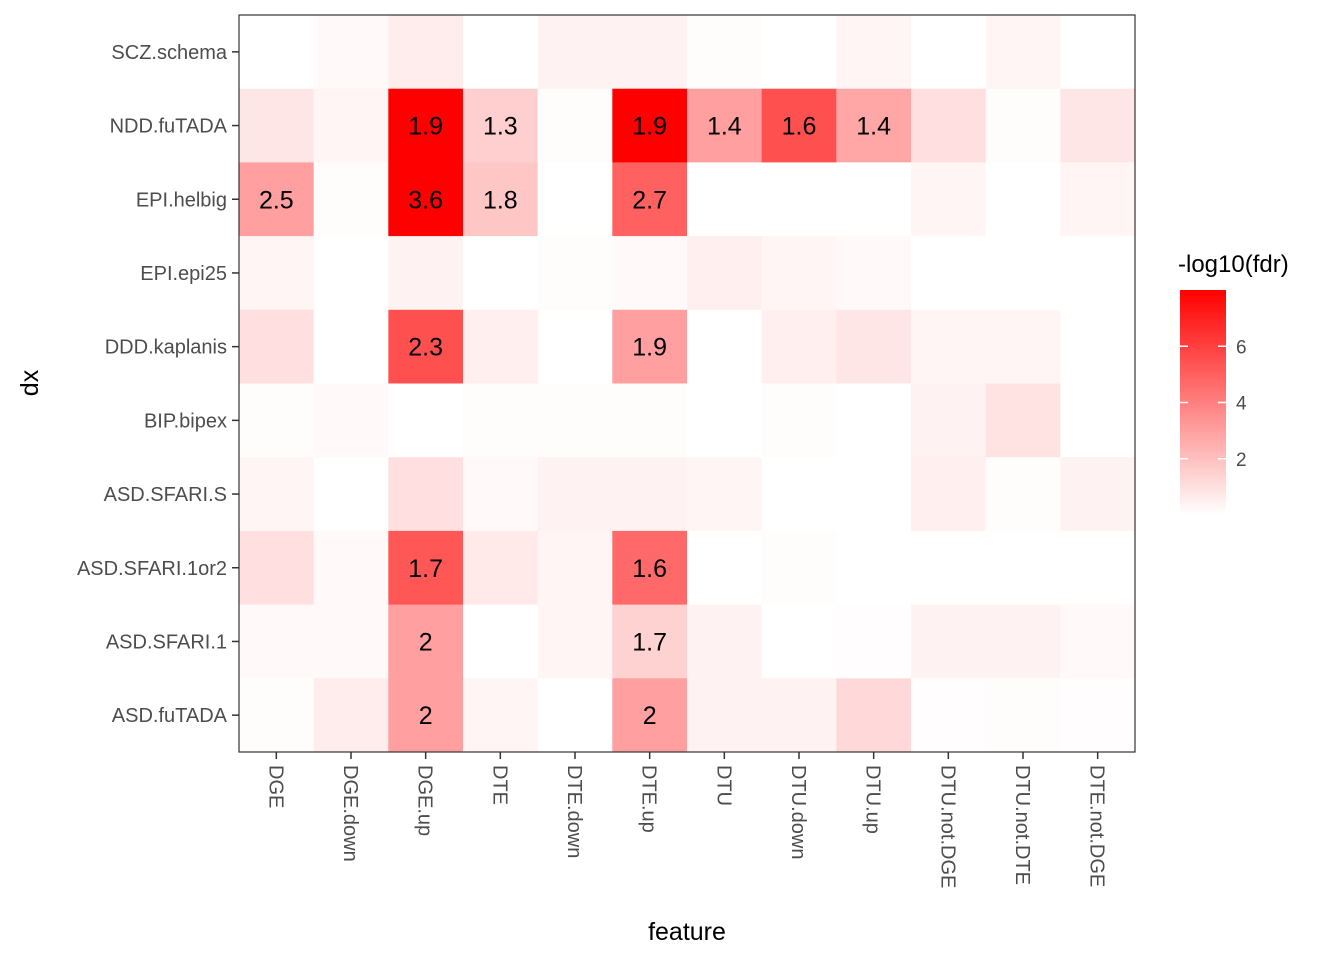 The image size is (1344, 960). Describe the element at coordinates (574, 811) in the screenshot. I see `x-tick-label: DTE.down` at that location.